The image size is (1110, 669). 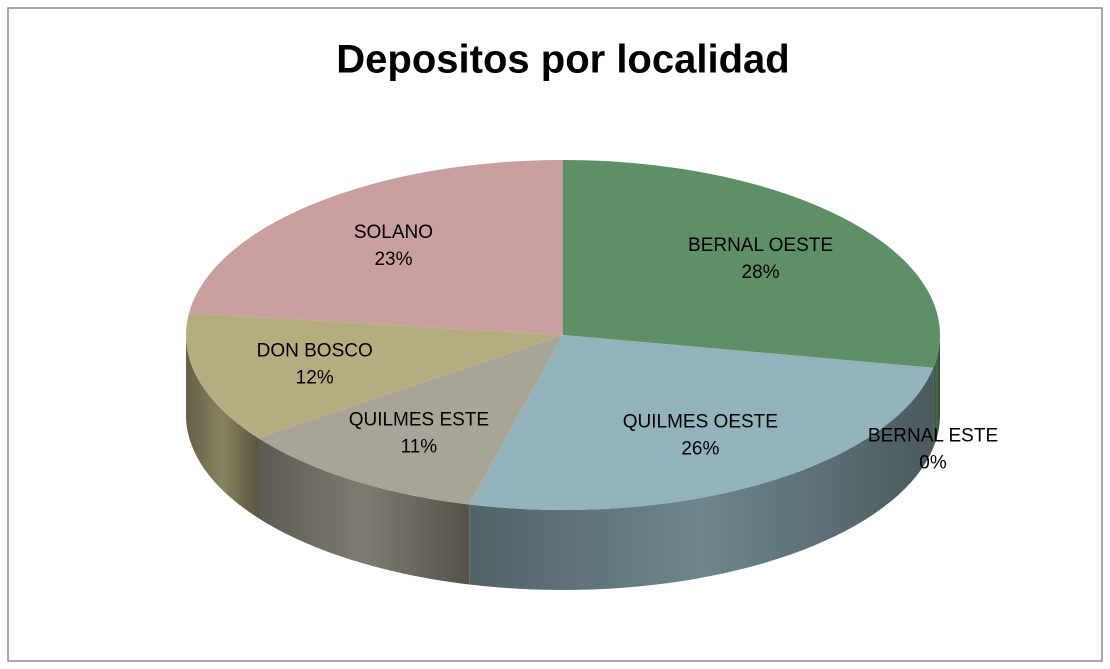 What do you see at coordinates (760, 245) in the screenshot?
I see `category-label: BERNAL OESTE` at bounding box center [760, 245].